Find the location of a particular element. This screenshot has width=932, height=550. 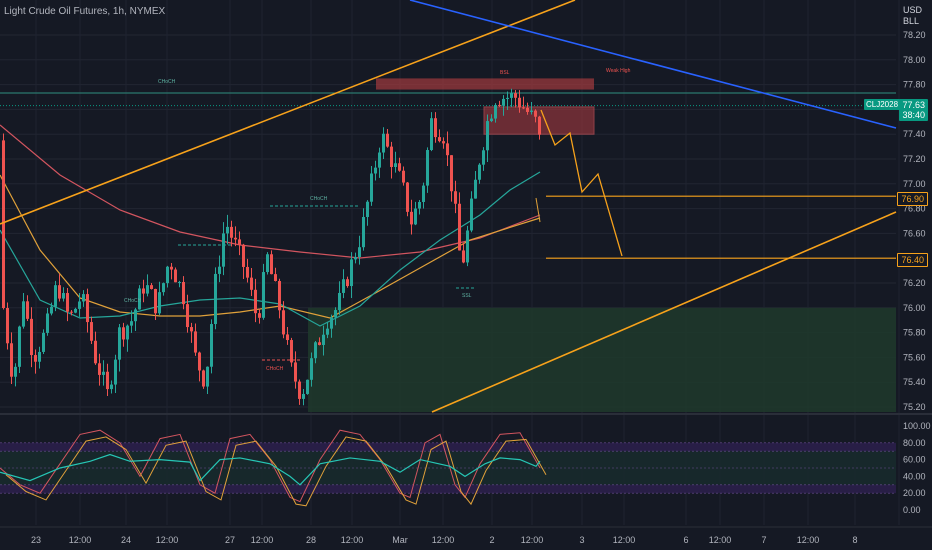

time-tick-label: 24 is located at coordinates (126, 540).